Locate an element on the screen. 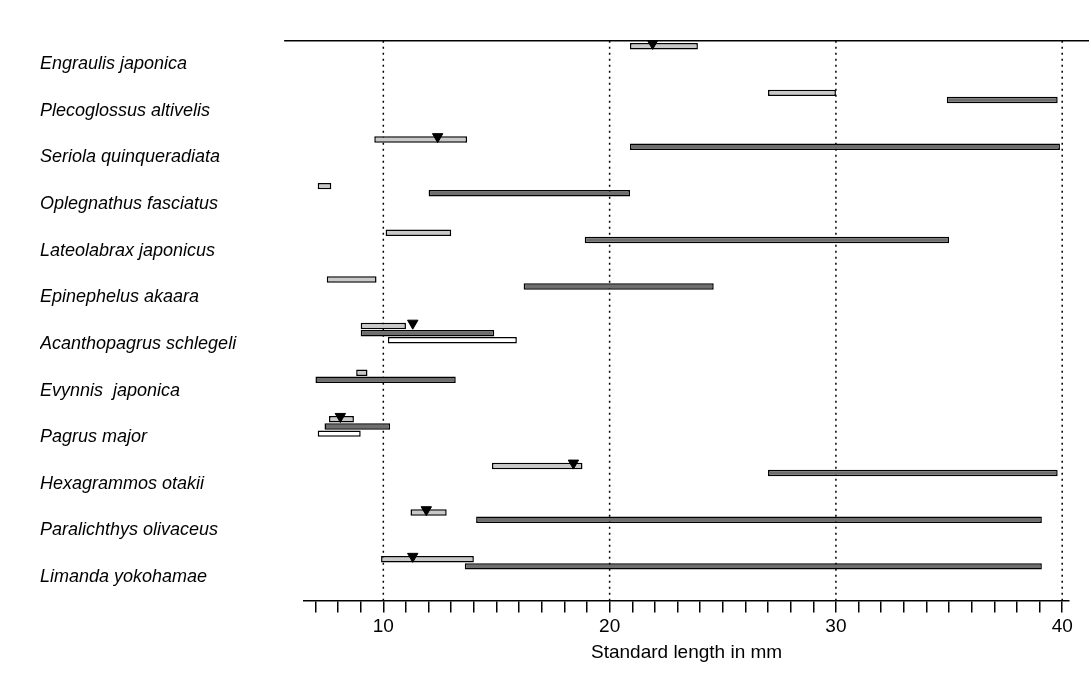 The height and width of the screenshot is (674, 1091). x-tick-label: 10 is located at coordinates (383, 626).